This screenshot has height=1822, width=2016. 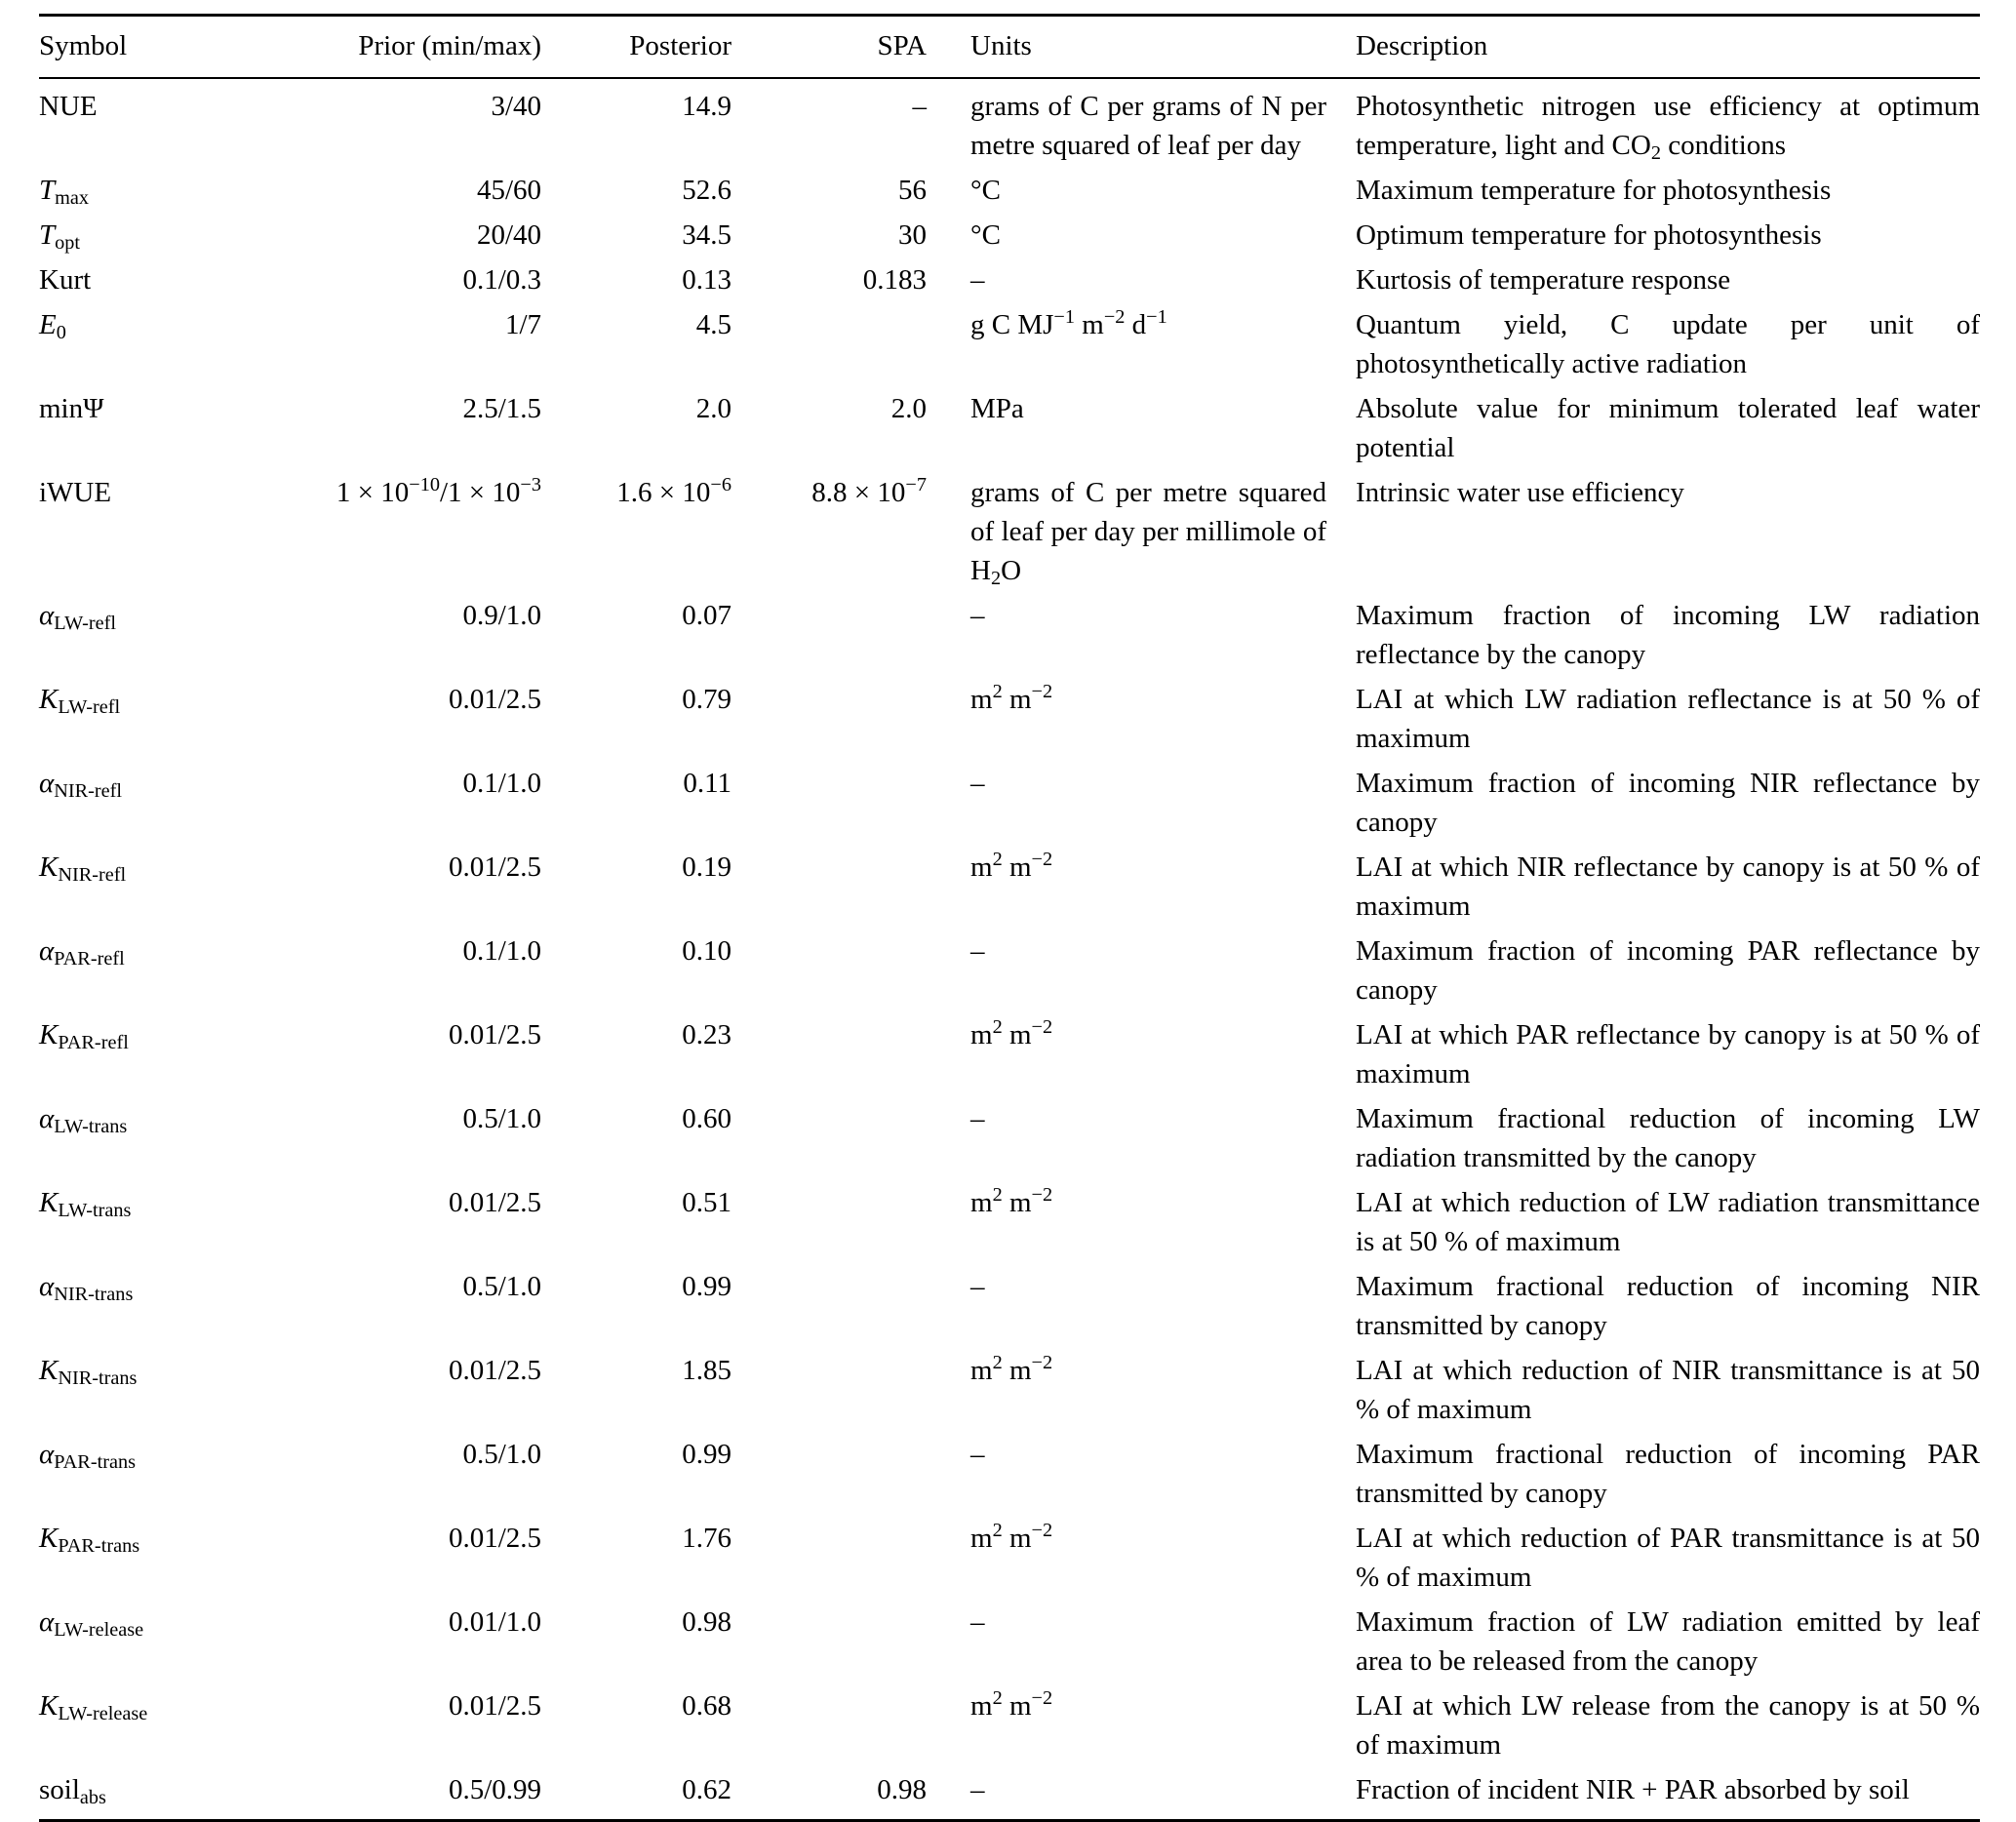 What do you see at coordinates (706, 1622) in the screenshot?
I see `cell-posterior: 0.98` at bounding box center [706, 1622].